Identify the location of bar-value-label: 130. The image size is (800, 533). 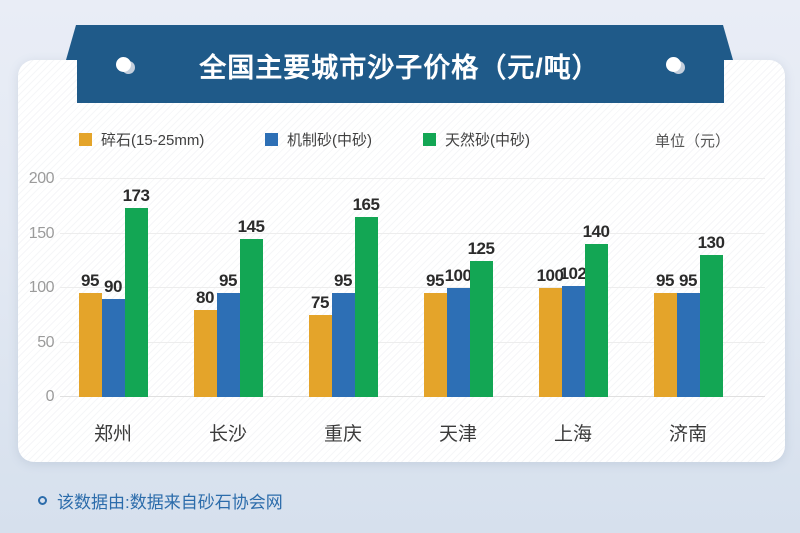
(711, 242).